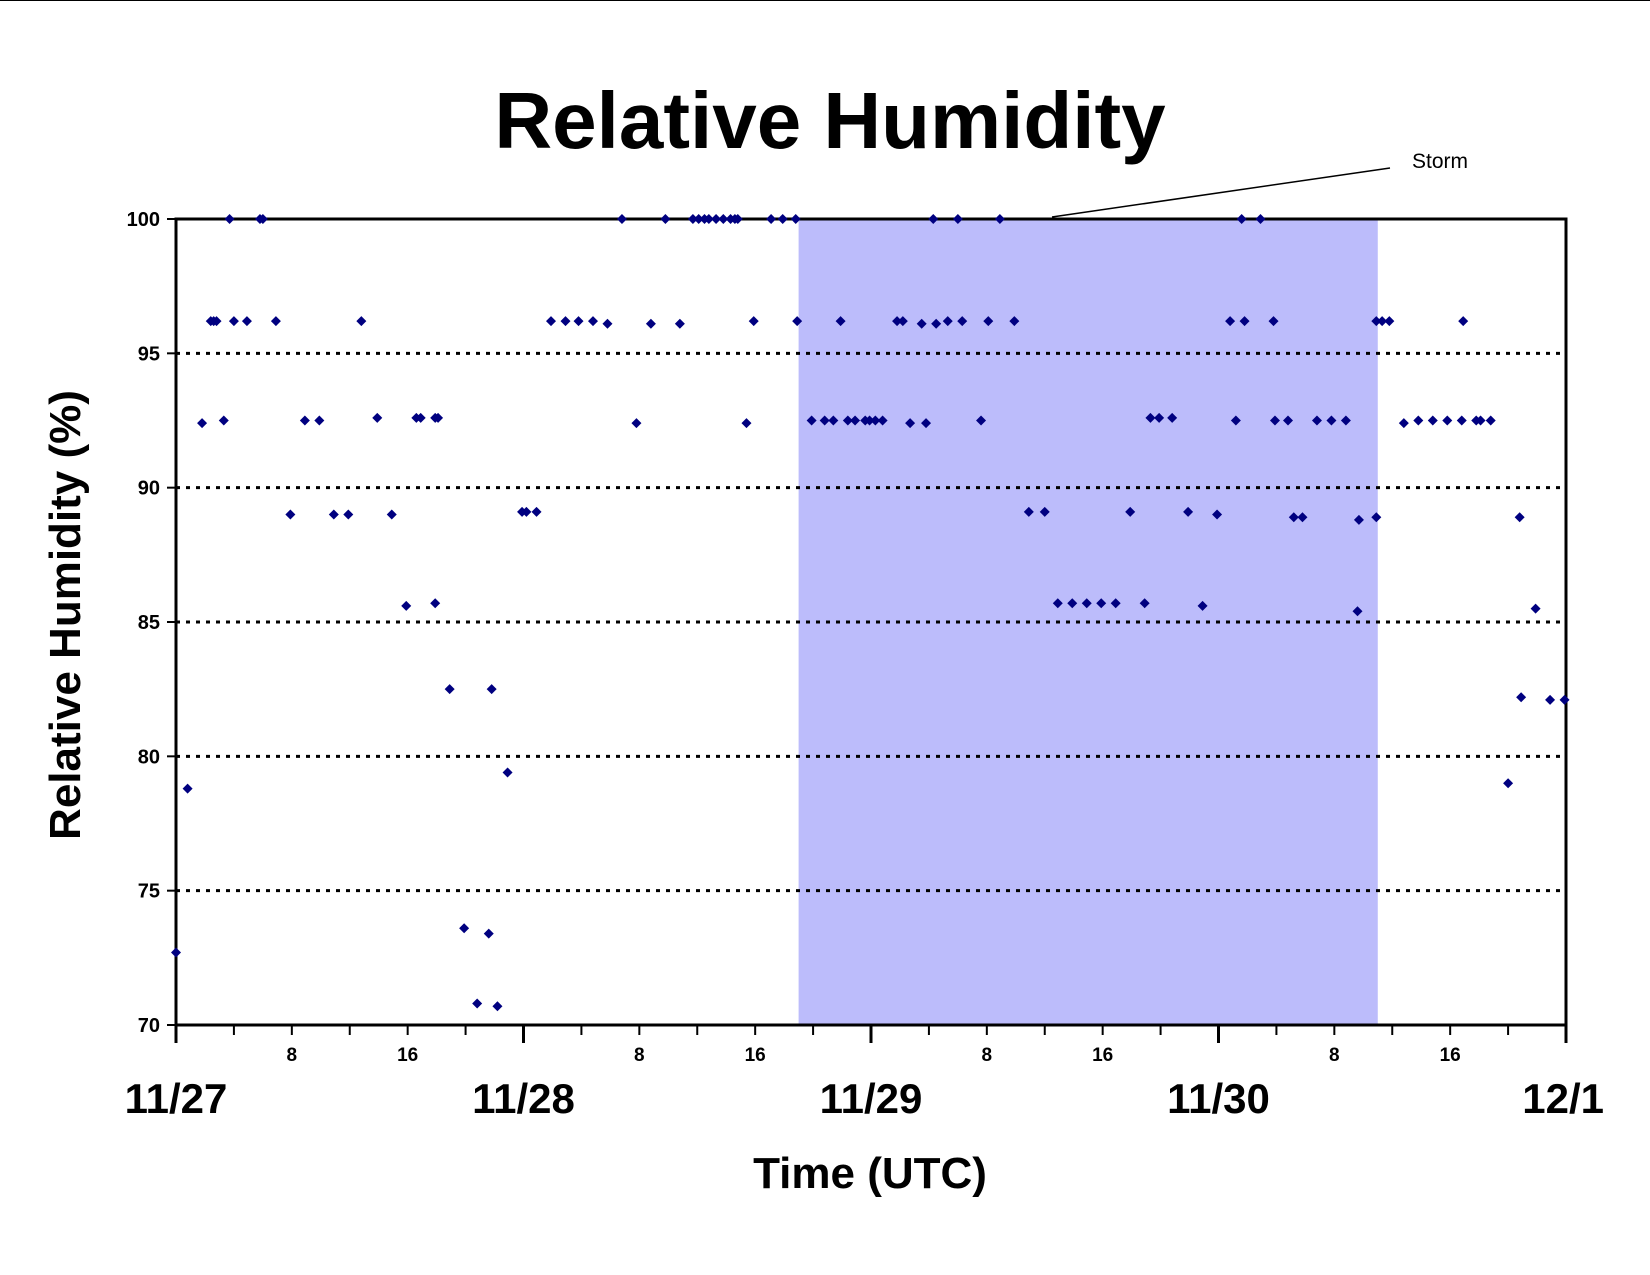 The image size is (1650, 1275). Describe the element at coordinates (65, 615) in the screenshot. I see `y-axis-label: Relative Humidity (%)` at that location.